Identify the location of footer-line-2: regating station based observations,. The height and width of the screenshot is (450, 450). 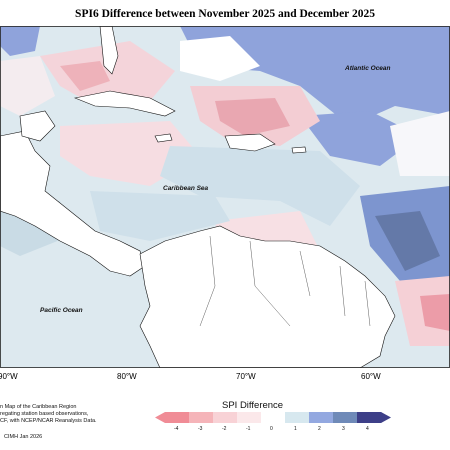
(44, 414).